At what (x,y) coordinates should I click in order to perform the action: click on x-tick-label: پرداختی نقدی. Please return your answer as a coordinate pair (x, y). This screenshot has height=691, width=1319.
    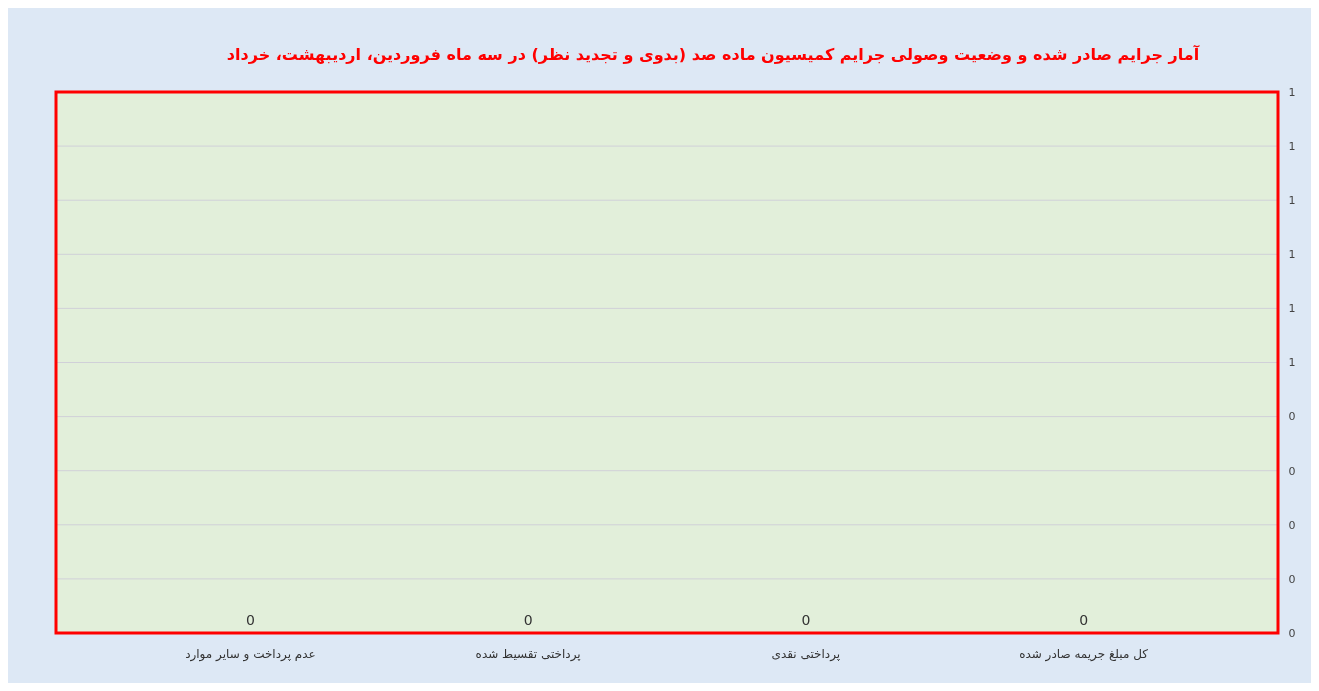
    Looking at the image, I should click on (806, 654).